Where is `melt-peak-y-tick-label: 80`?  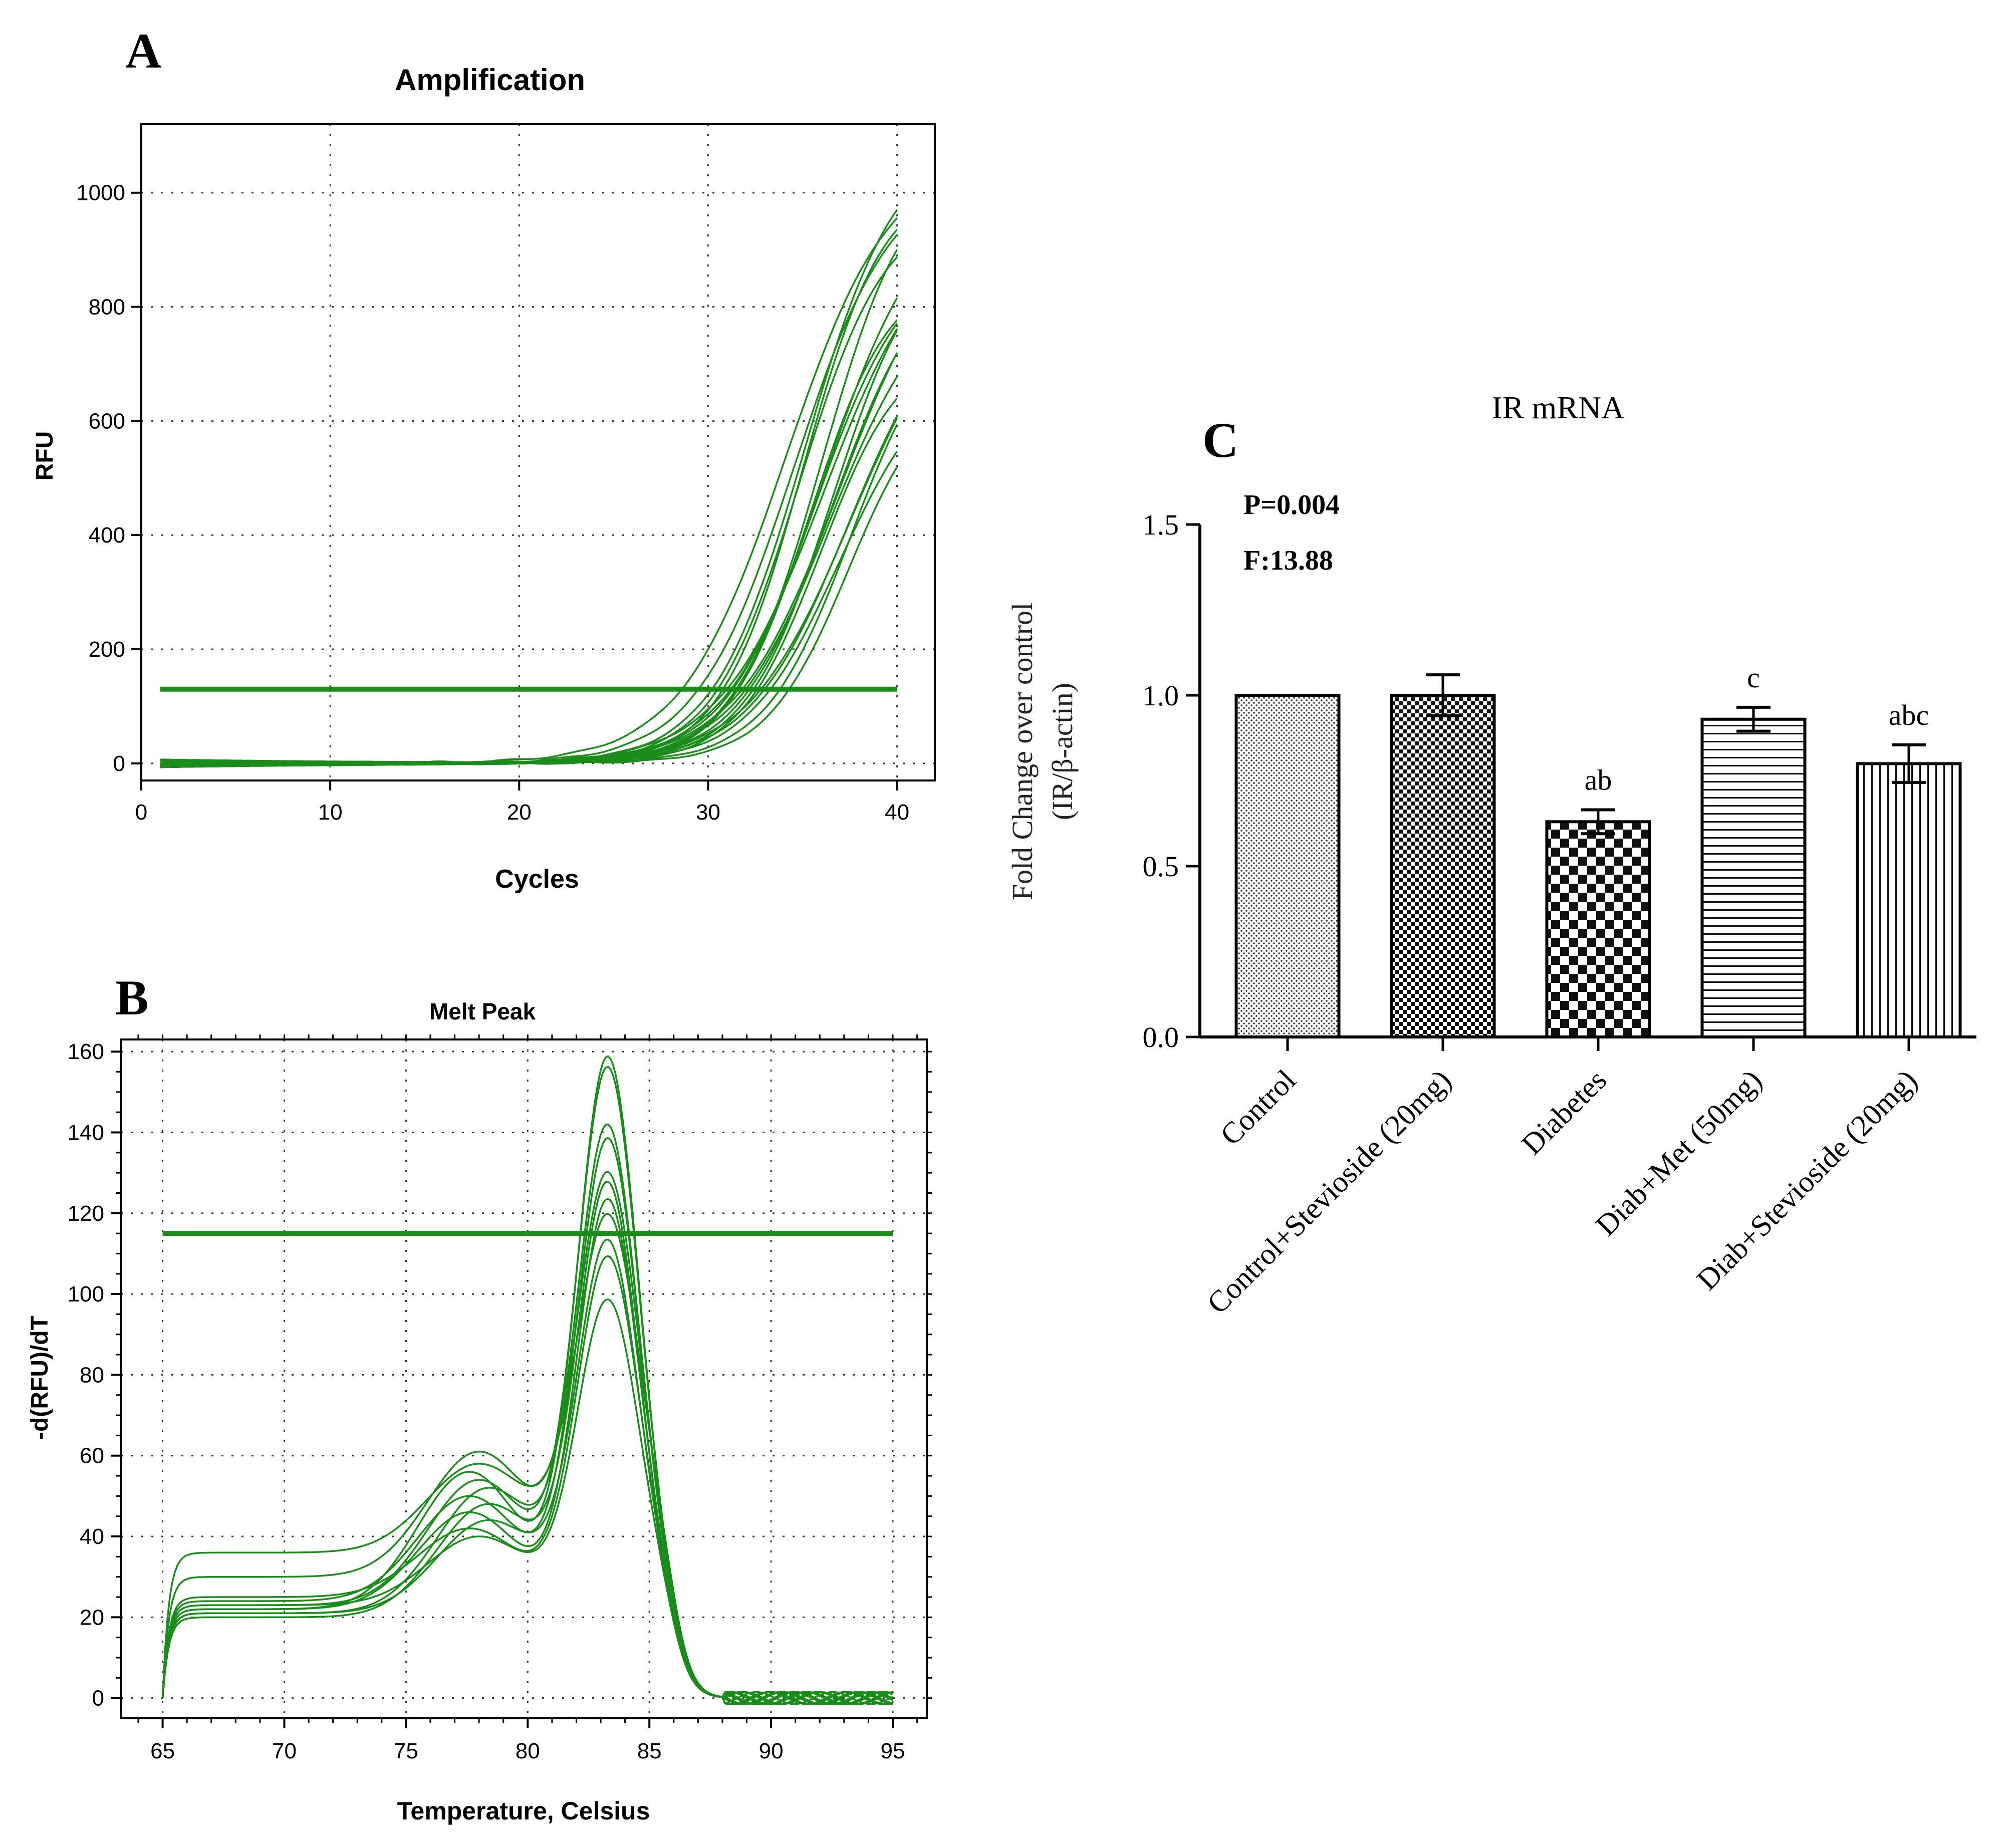 melt-peak-y-tick-label: 80 is located at coordinates (92, 1375).